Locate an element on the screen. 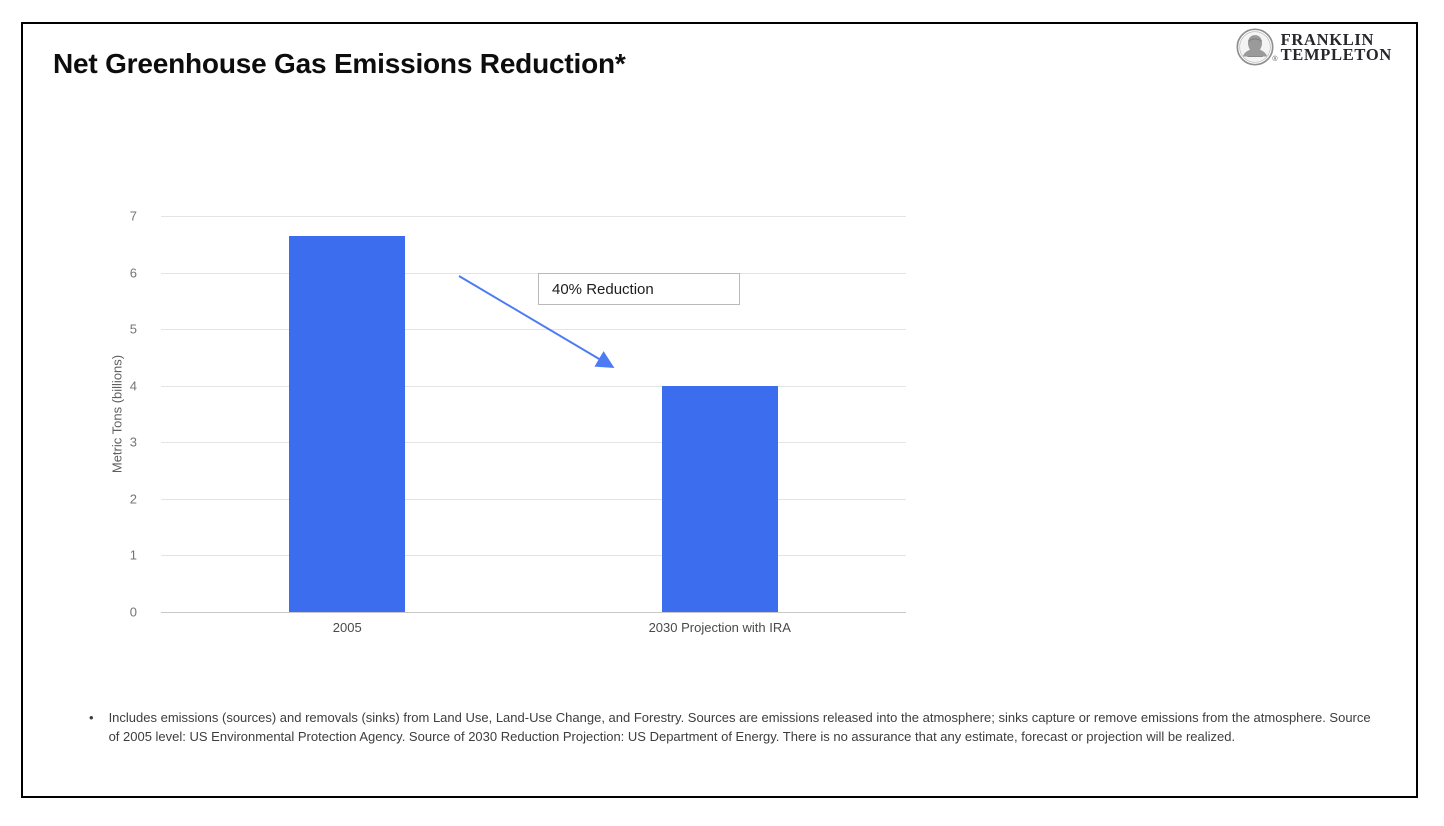  x-tick-label: 2030 Projection with IRA is located at coordinates (719, 627).